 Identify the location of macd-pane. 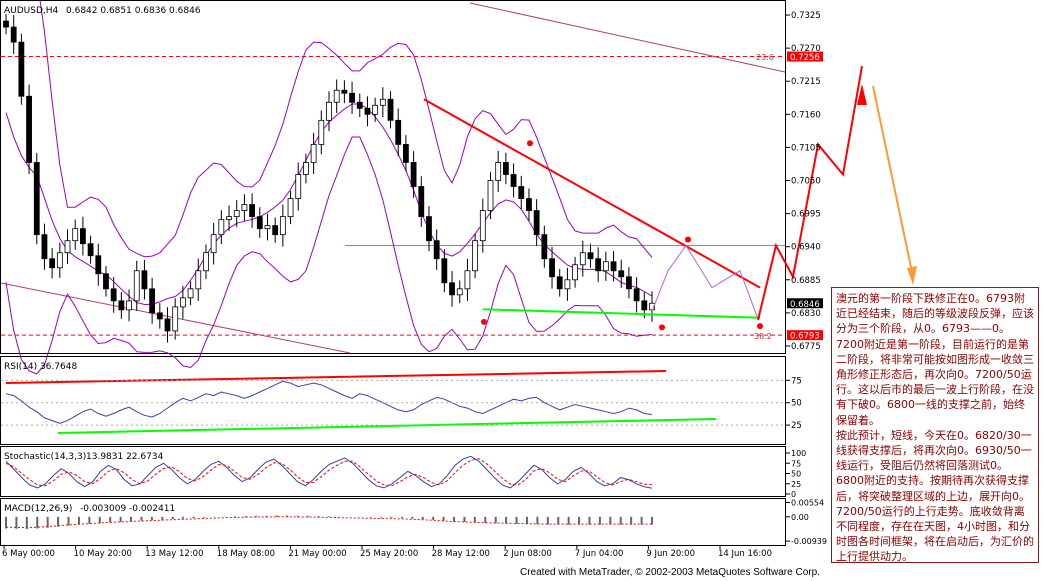
(393, 522).